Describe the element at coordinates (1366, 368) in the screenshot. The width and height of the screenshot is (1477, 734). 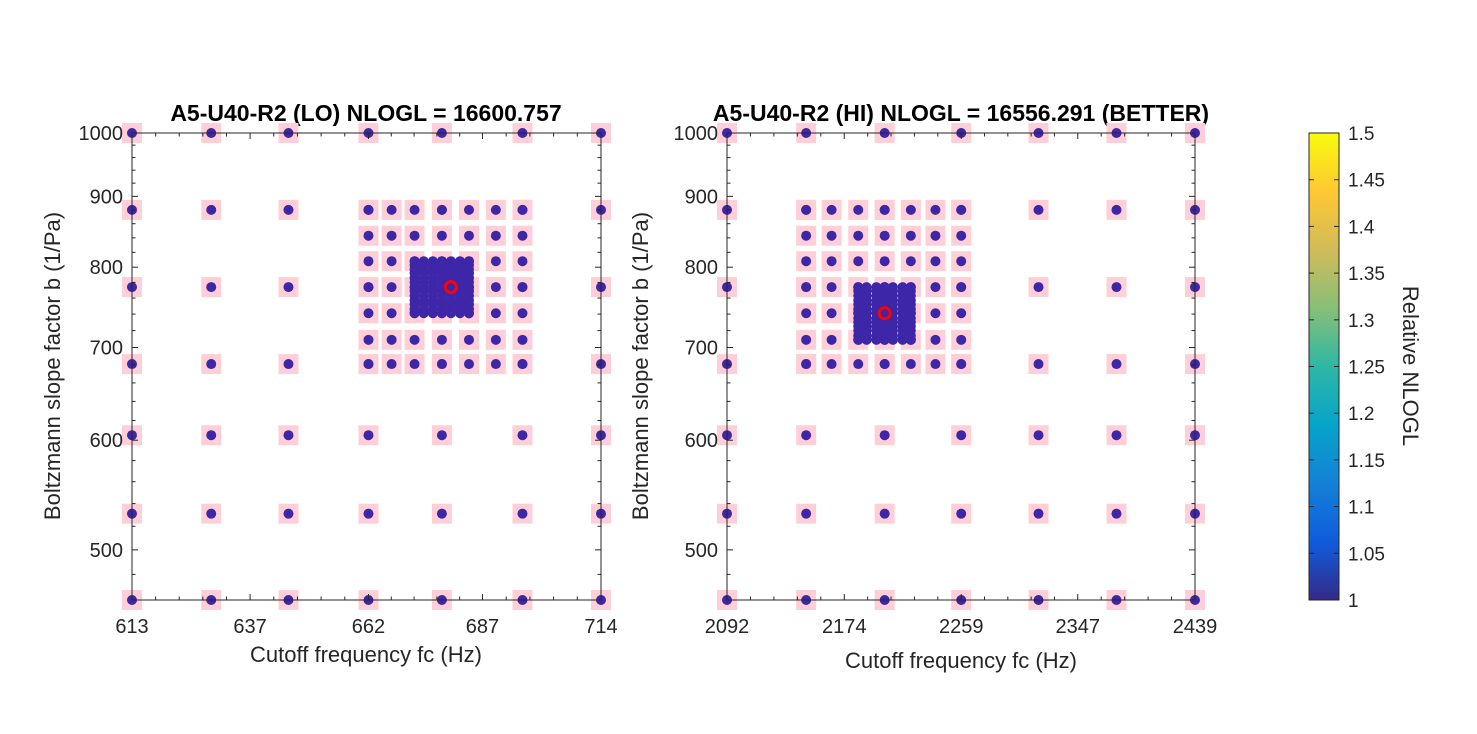
I see `colorbar-tick-label: 1.25` at that location.